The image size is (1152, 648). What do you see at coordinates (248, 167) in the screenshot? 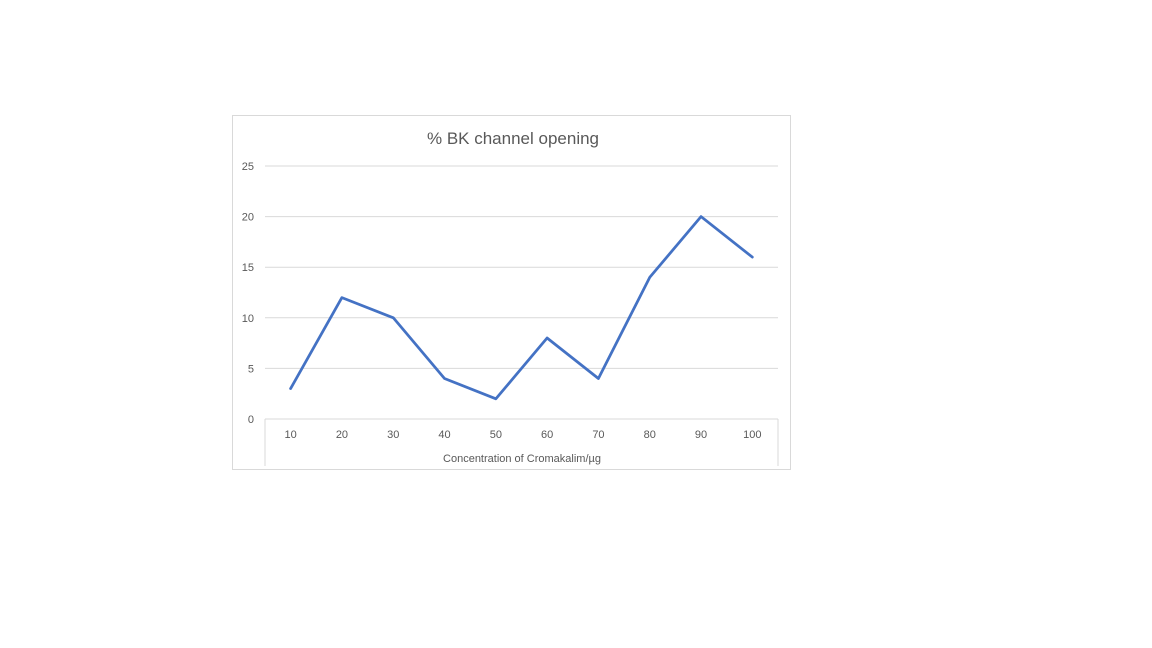
I see `y-tick-label: 25` at bounding box center [248, 167].